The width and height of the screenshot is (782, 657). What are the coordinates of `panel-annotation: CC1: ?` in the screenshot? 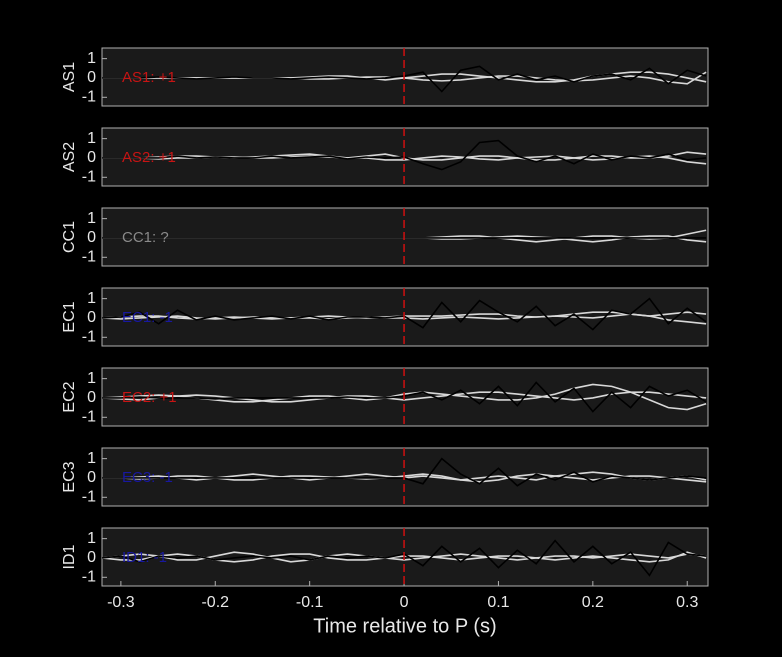 It's located at (145, 237).